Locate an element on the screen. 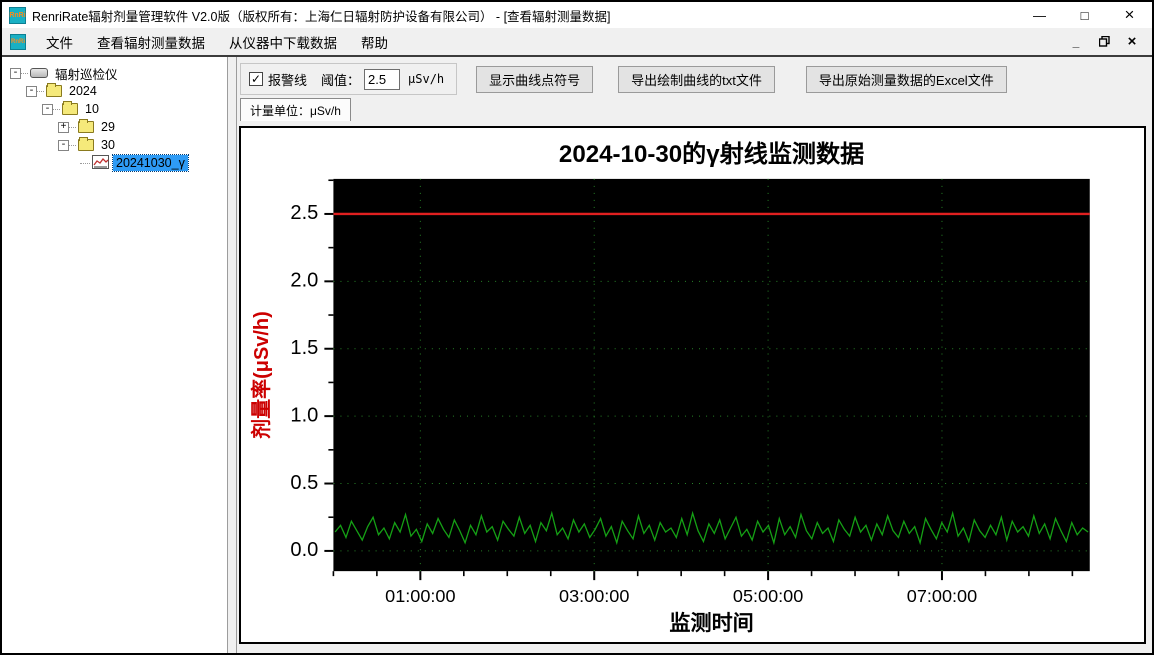  menu-help: 帮助 is located at coordinates (374, 43).